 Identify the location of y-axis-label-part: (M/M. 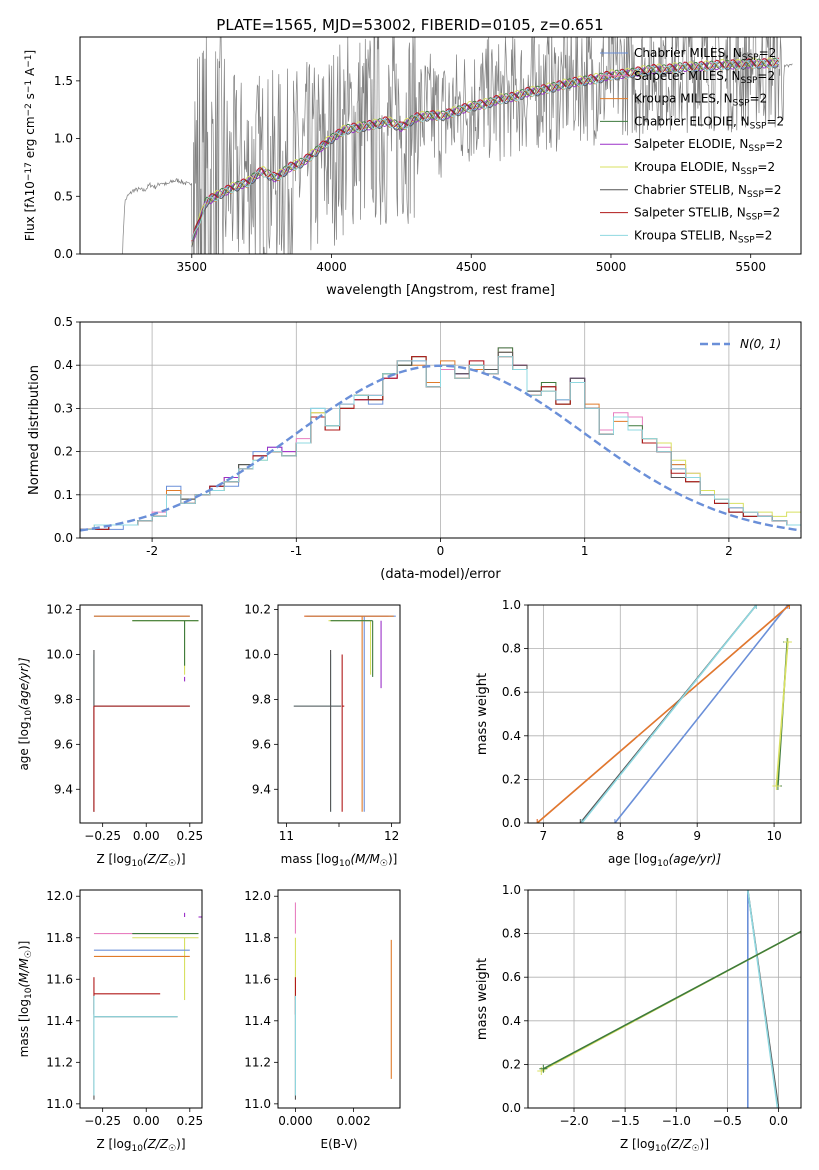
(24, 972).